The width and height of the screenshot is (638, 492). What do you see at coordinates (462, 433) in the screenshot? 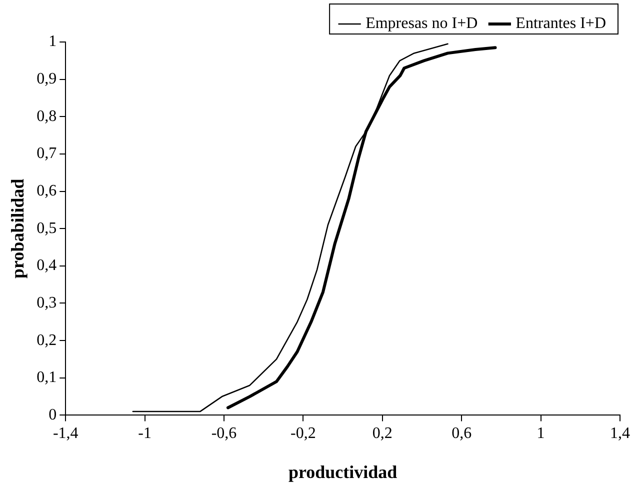
I see `x-tick-label: 0,6` at bounding box center [462, 433].